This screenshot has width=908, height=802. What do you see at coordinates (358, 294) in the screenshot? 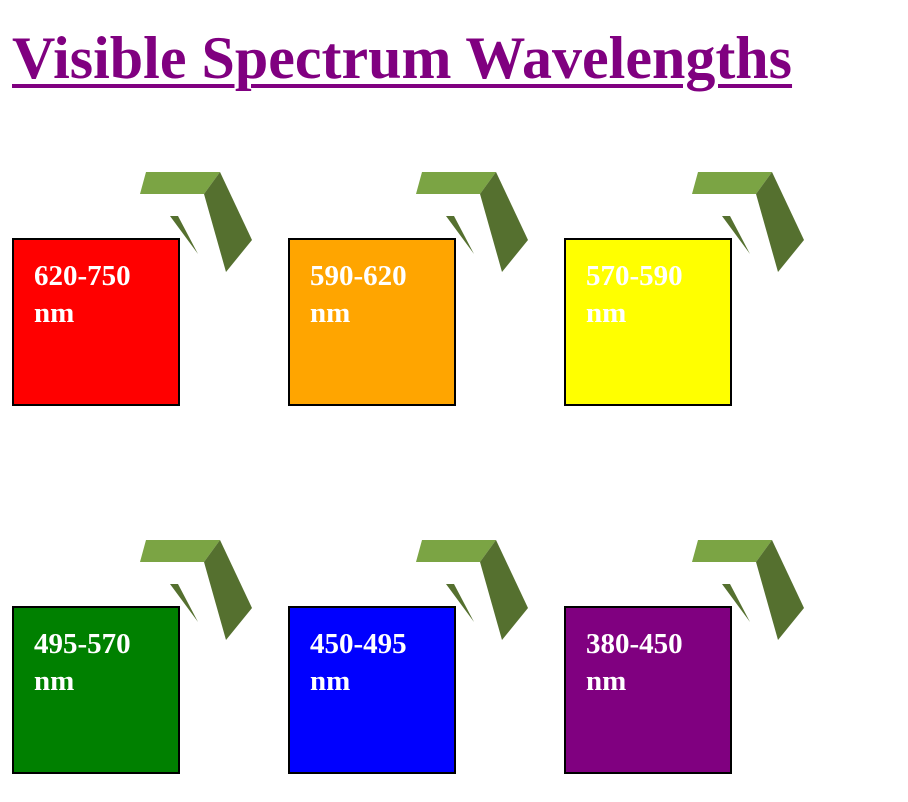
I see `wavelength-label: 590-620 nm` at bounding box center [358, 294].